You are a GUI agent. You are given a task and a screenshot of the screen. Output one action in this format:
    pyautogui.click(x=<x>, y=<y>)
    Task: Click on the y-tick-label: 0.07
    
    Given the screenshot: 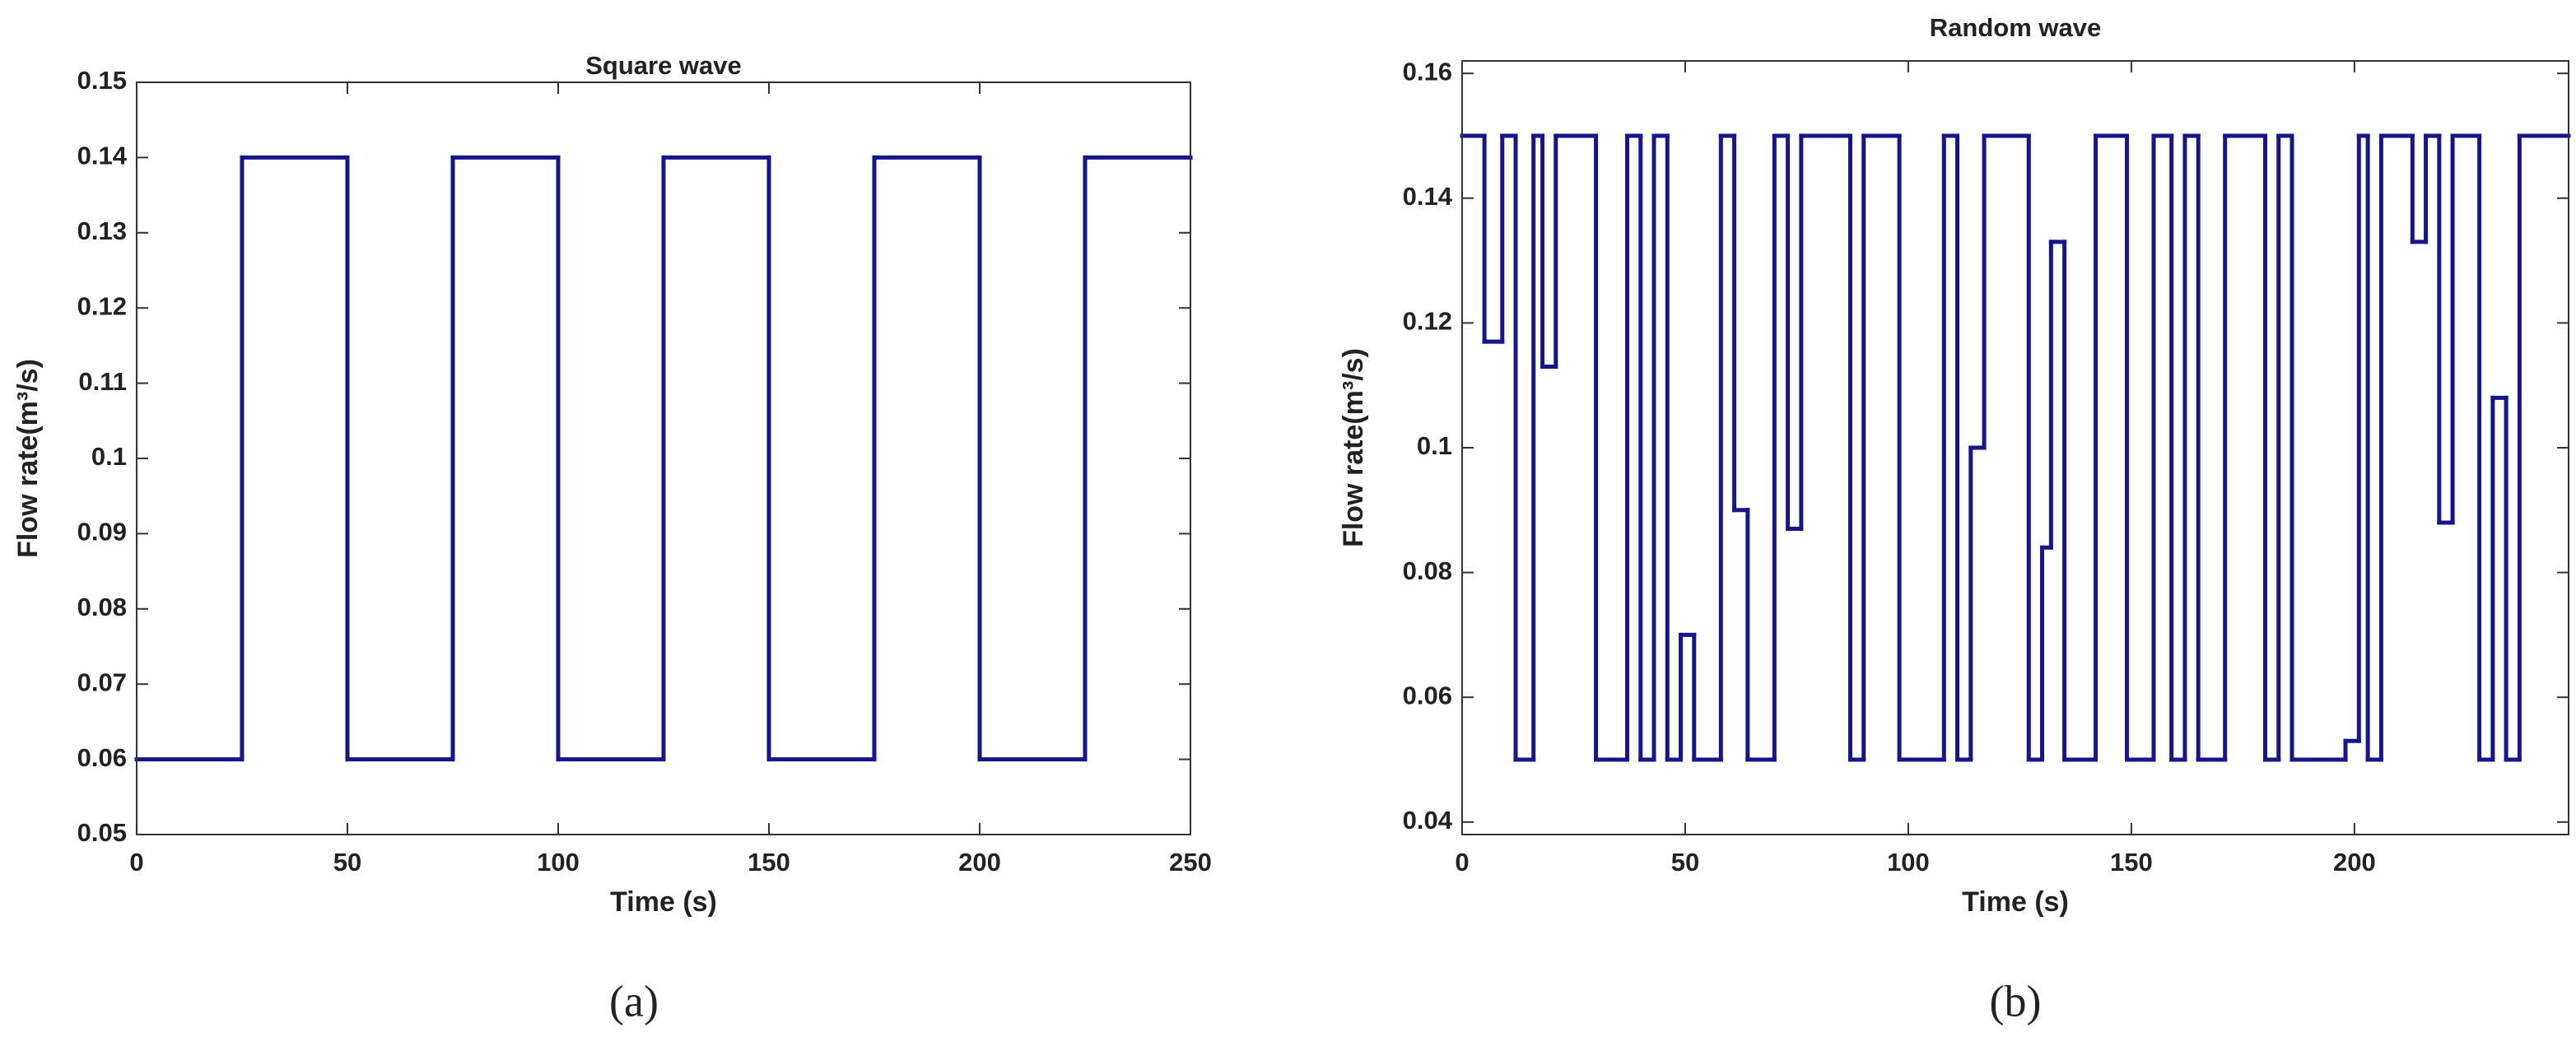 What is the action you would take?
    pyautogui.click(x=102, y=682)
    